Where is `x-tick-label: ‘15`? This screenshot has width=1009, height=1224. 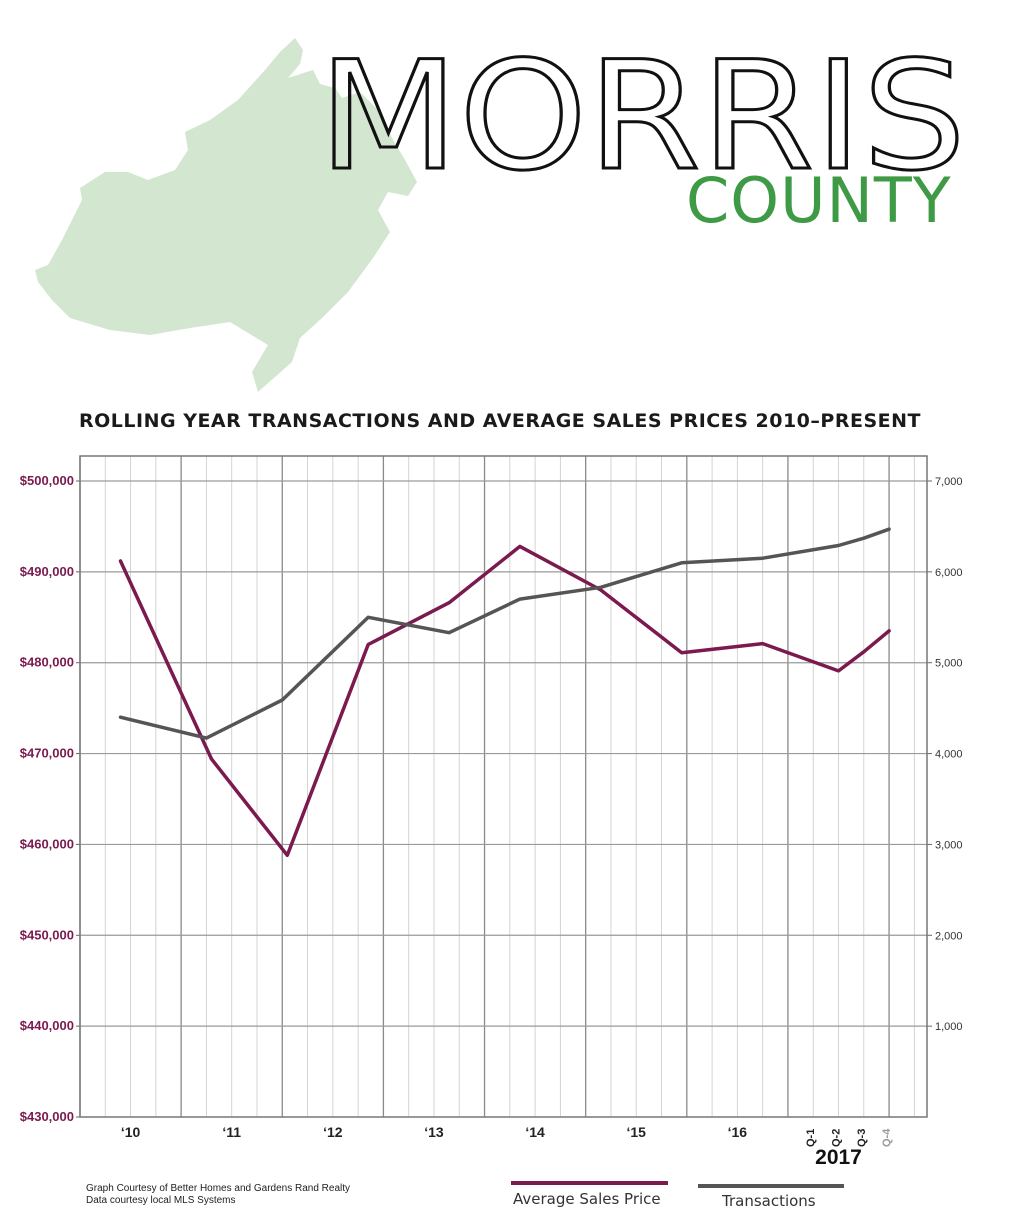 x-tick-label: ‘15 is located at coordinates (637, 1132).